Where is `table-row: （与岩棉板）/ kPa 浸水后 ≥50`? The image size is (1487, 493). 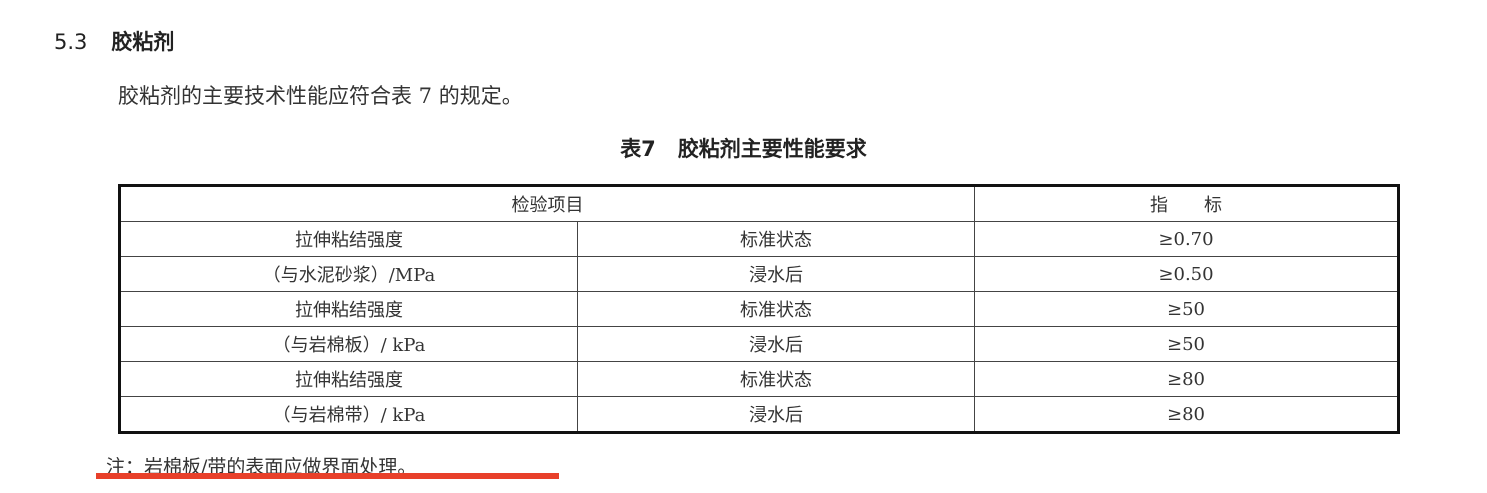 table-row: （与岩棉板）/ kPa 浸水后 ≥50 is located at coordinates (759, 344).